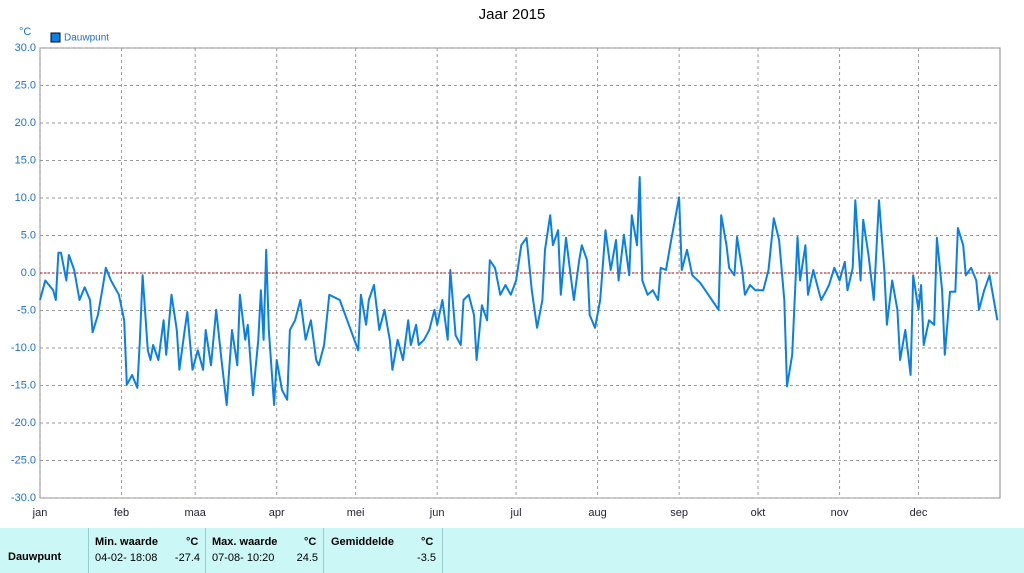  I want to click on x-tick-label: apr, so click(277, 513).